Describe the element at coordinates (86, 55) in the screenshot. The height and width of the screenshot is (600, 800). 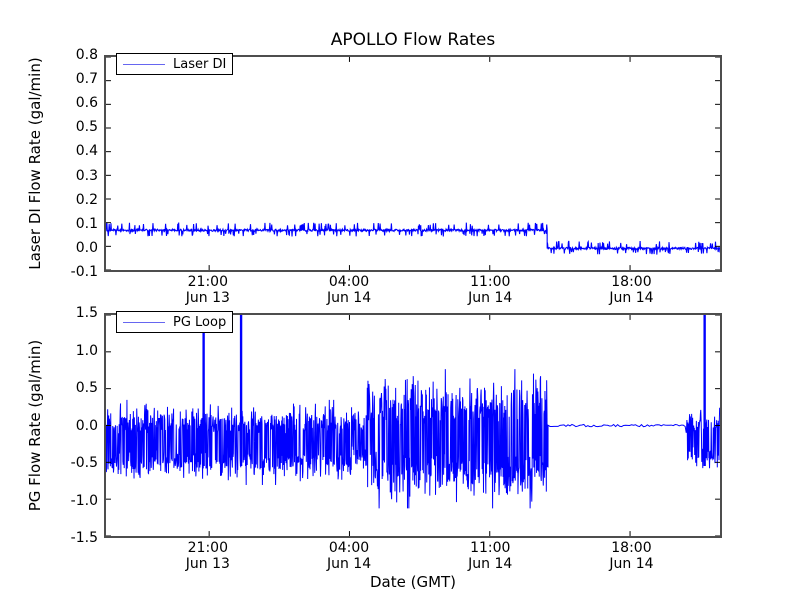
I see `y-tick-label: 0.8` at that location.